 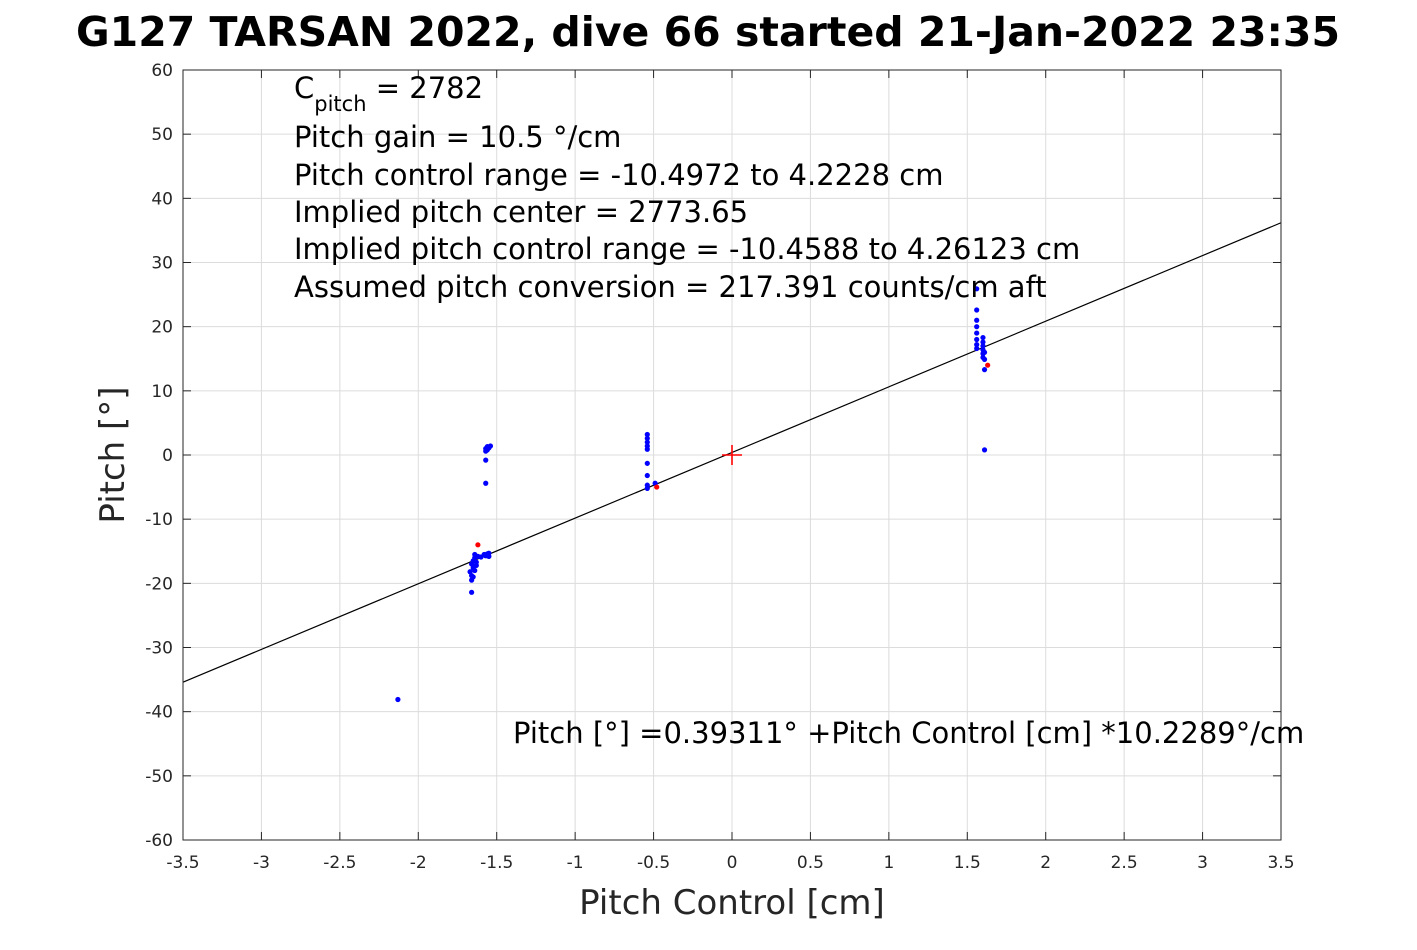 What do you see at coordinates (1280, 863) in the screenshot?
I see `x-tick-label: 3.5` at bounding box center [1280, 863].